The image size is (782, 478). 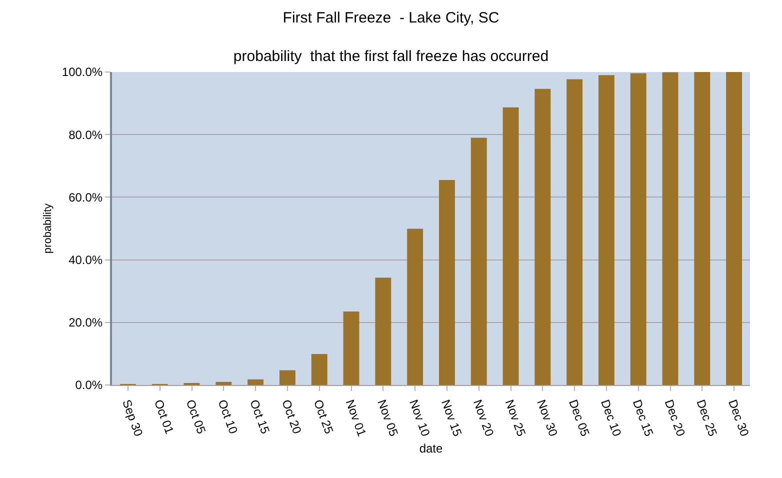 What do you see at coordinates (291, 417) in the screenshot?
I see `x-tick-label: Oct 20` at bounding box center [291, 417].